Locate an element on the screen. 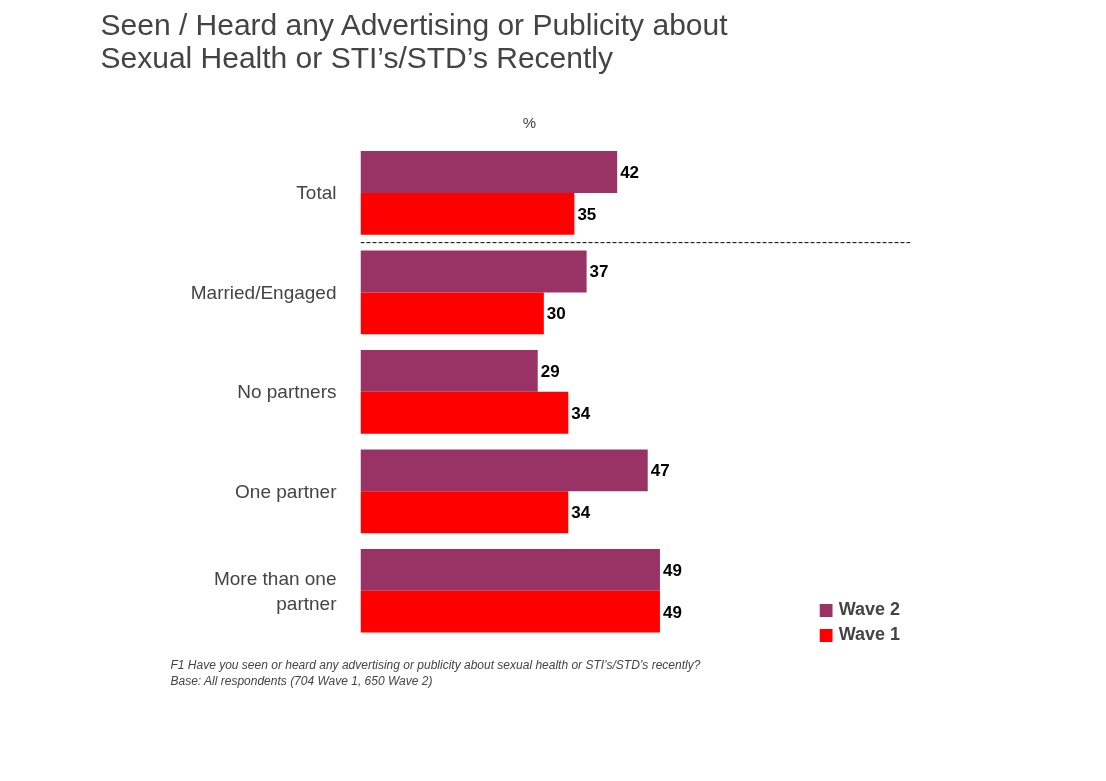 The width and height of the screenshot is (1106, 781). legend-label: Wave 2 is located at coordinates (869, 609).